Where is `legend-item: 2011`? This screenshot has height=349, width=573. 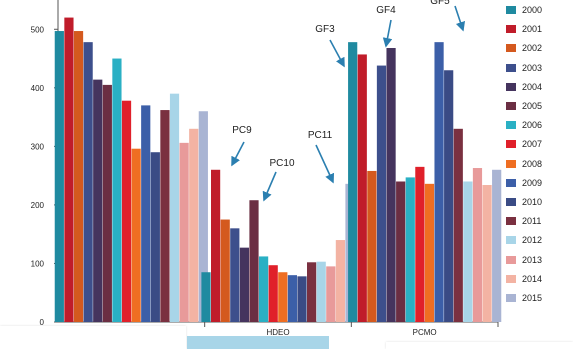 legend-item: 2011 is located at coordinates (523, 221).